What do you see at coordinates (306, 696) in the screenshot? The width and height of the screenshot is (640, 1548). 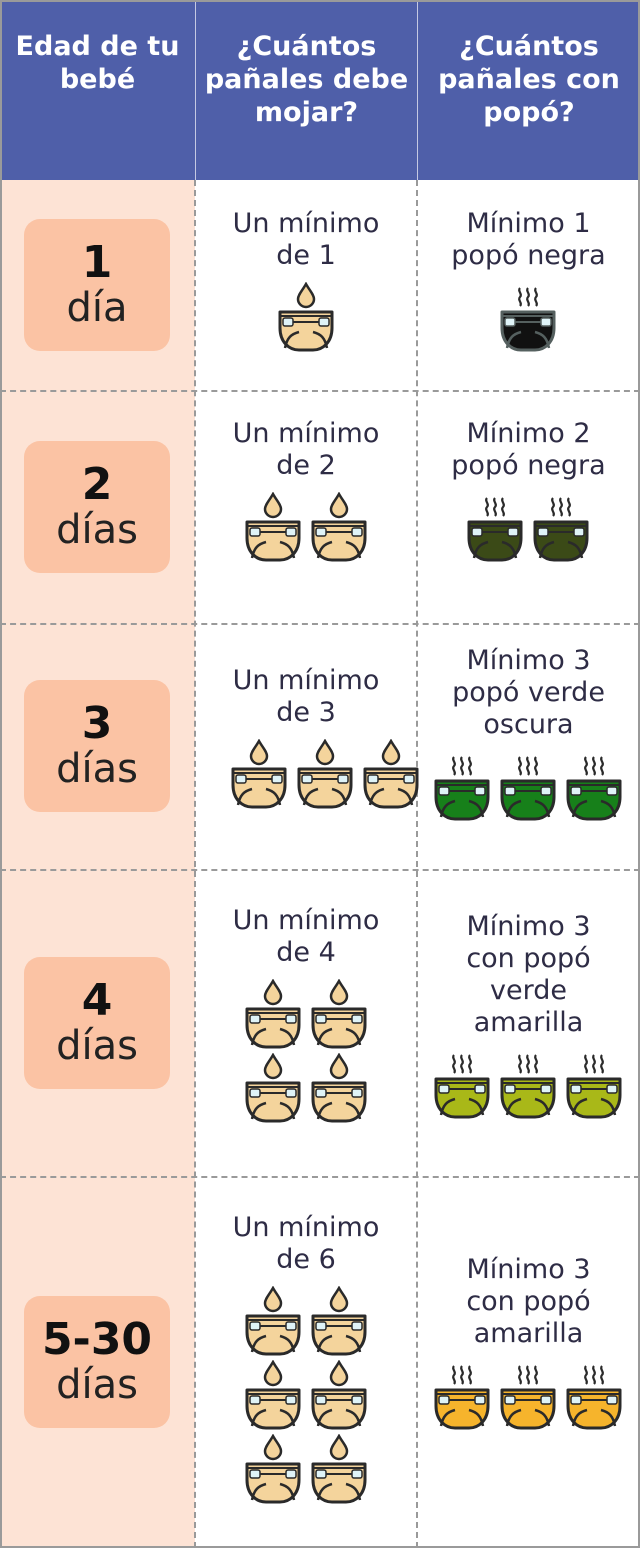 I see `wet-text: Un mínimo de 3` at bounding box center [306, 696].